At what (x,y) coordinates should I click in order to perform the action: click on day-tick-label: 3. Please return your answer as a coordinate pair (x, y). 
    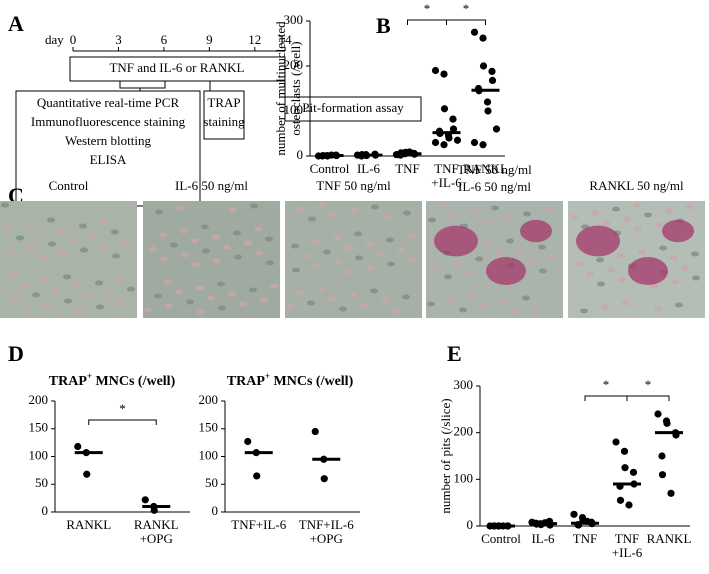
    Looking at the image, I should click on (118, 39).